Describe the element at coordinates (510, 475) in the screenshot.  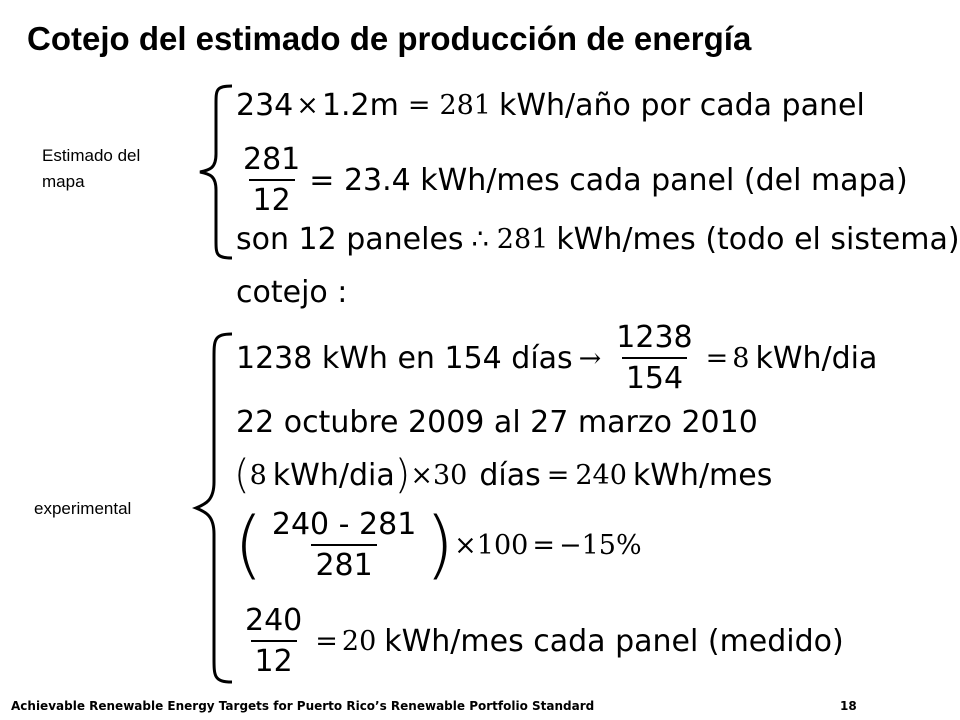
I see `eq6-dias: días` at that location.